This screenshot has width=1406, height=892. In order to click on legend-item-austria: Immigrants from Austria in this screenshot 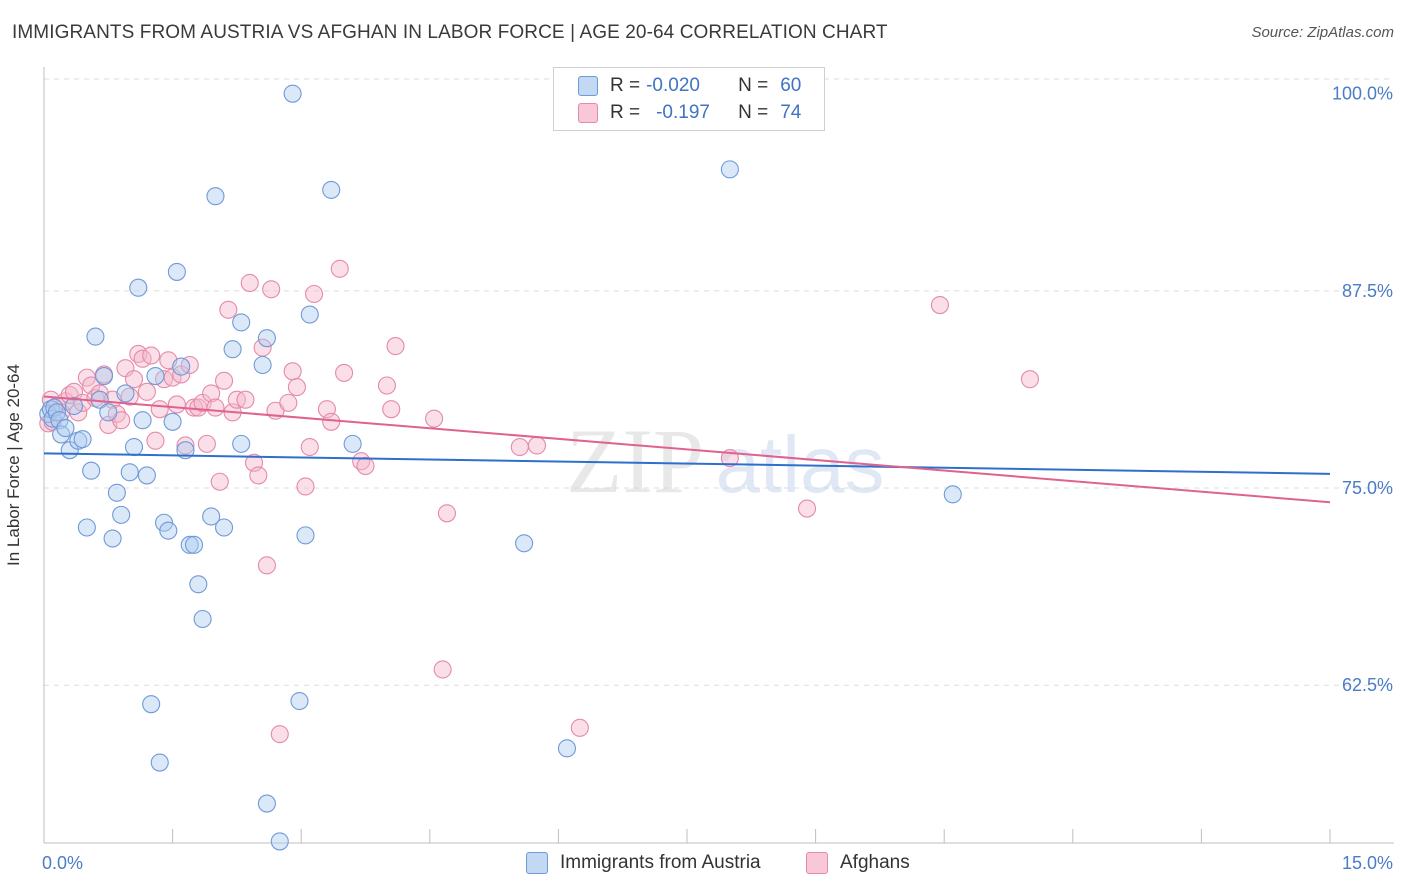, I will do `click(643, 863)`.